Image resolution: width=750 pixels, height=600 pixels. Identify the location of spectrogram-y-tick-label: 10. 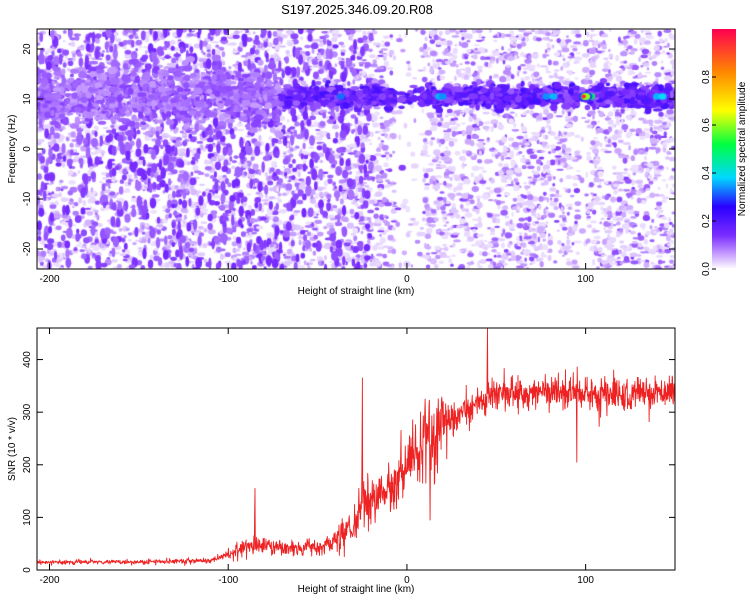
(27, 99).